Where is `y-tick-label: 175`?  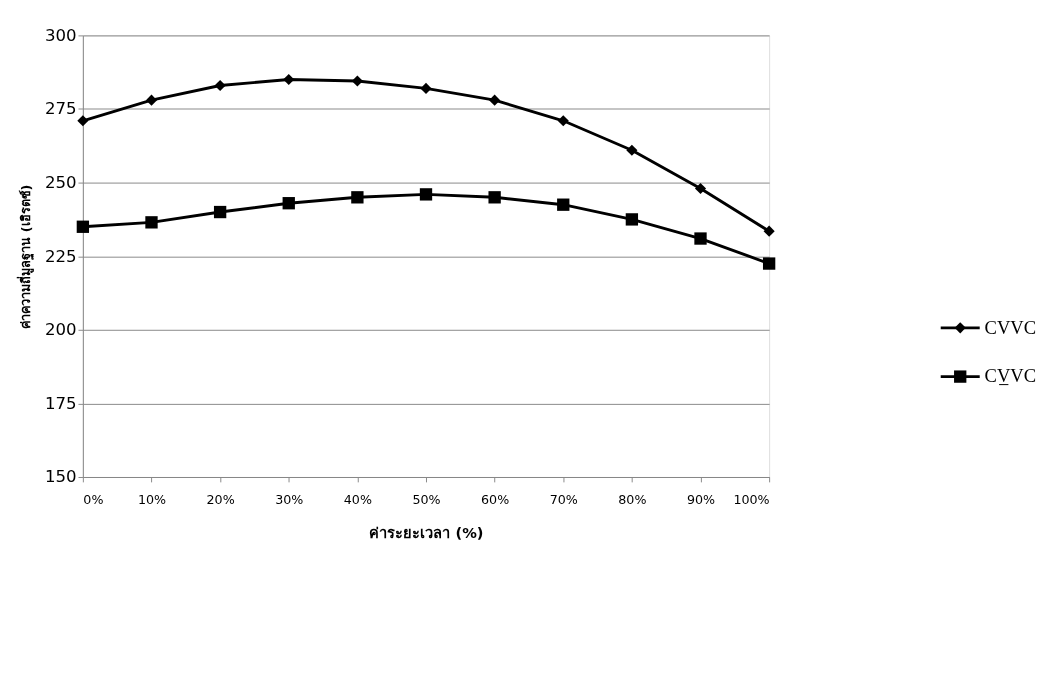 y-tick-label: 175 is located at coordinates (60, 403).